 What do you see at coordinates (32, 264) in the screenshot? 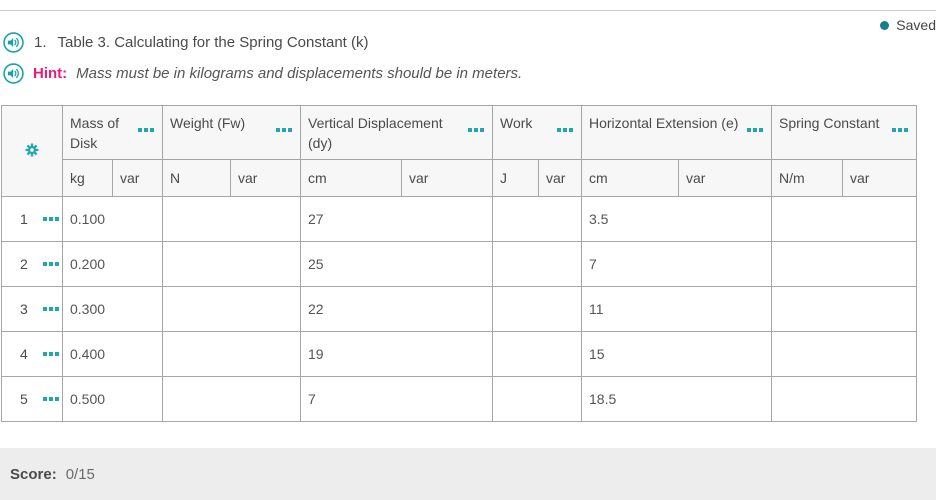
I see `row-header: 2` at bounding box center [32, 264].